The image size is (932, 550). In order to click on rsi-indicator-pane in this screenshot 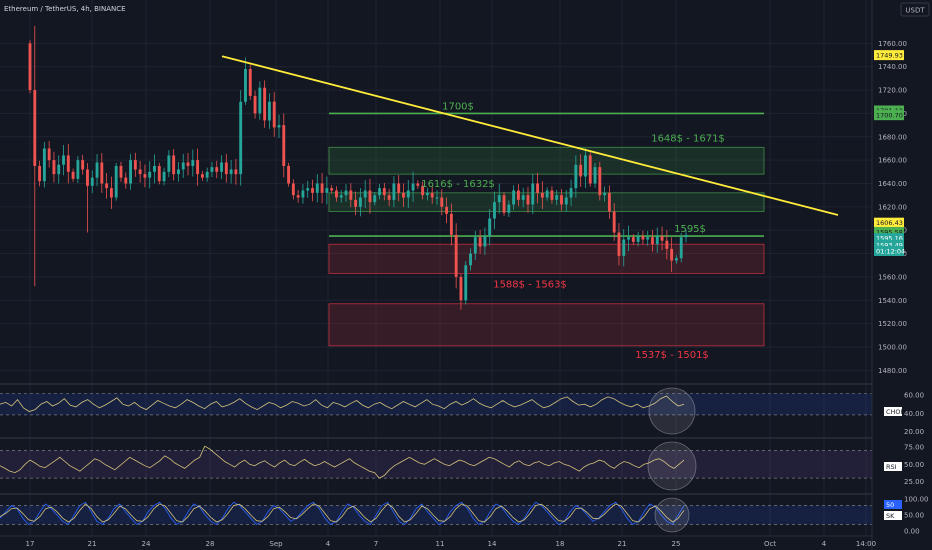, I will do `click(436, 466)`.